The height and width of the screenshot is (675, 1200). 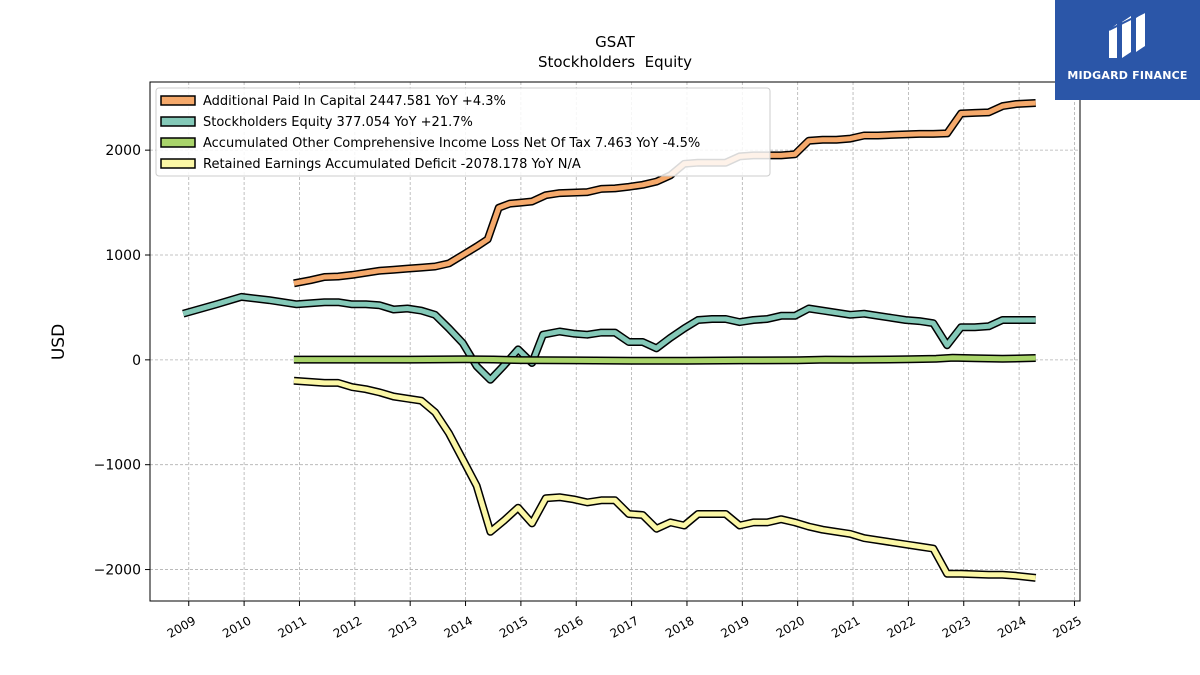 I want to click on series-line-outline, so click(x=609, y=338).